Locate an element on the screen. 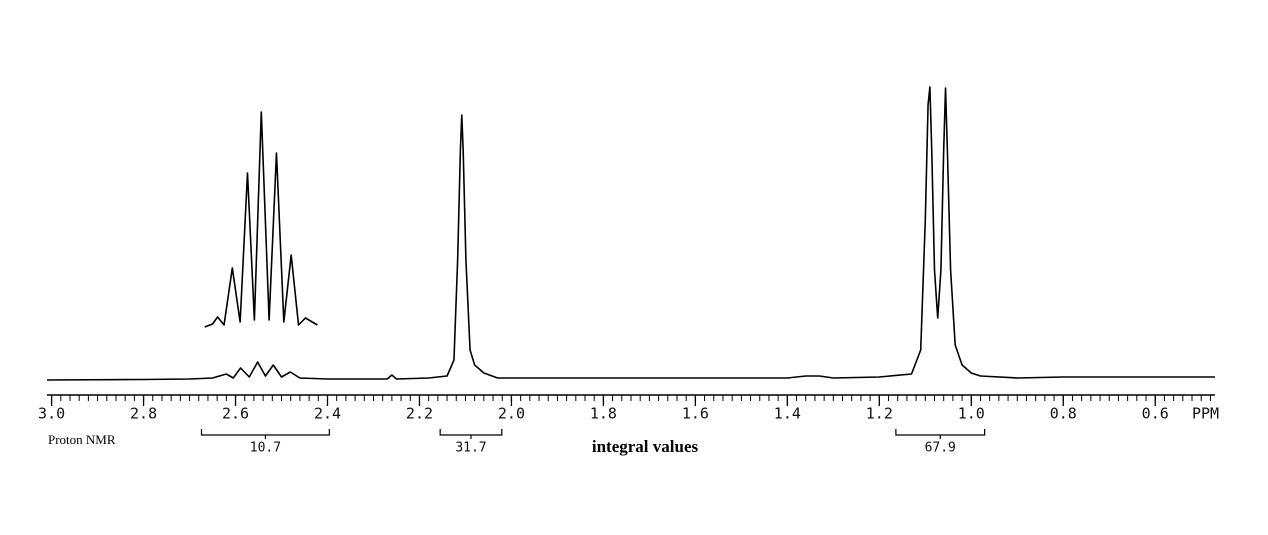 Image resolution: width=1268 pixels, height=535 pixels. x-tick-label: 2.6 is located at coordinates (235, 414).